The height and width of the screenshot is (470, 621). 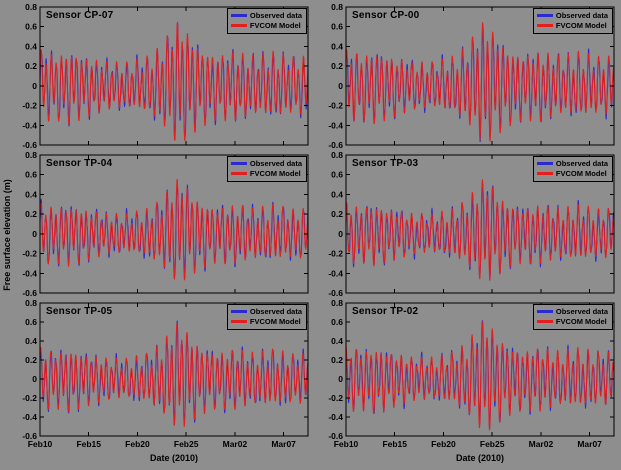 What do you see at coordinates (385, 311) in the screenshot?
I see `panel-title: Sensor TP-02` at bounding box center [385, 311].